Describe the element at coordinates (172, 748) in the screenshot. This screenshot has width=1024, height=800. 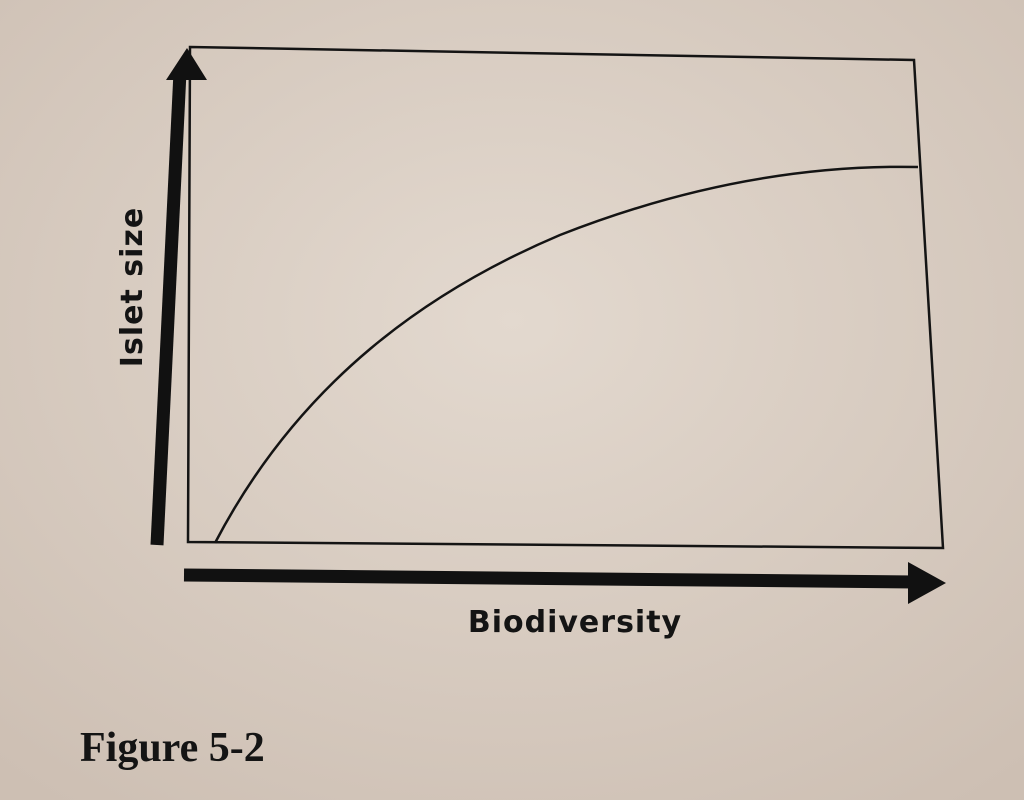
I see `figure-caption: Figure 5-2` at that location.